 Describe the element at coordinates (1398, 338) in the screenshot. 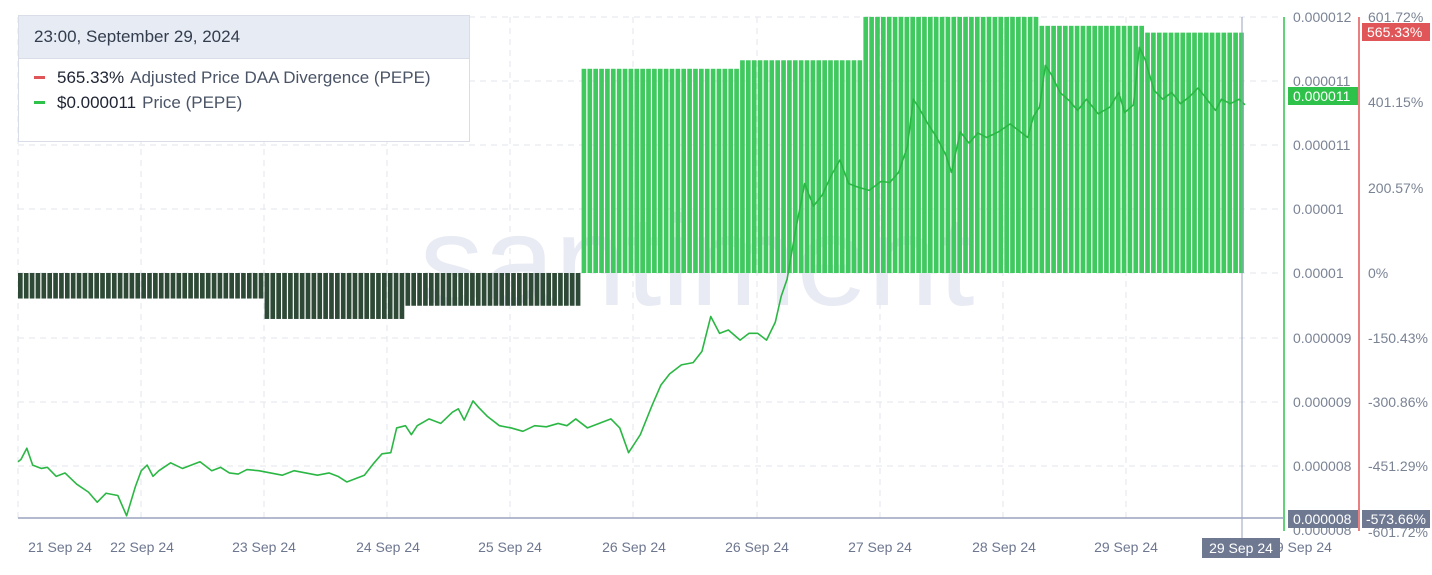

I see `divergence-tick-label: -150.43%` at that location.